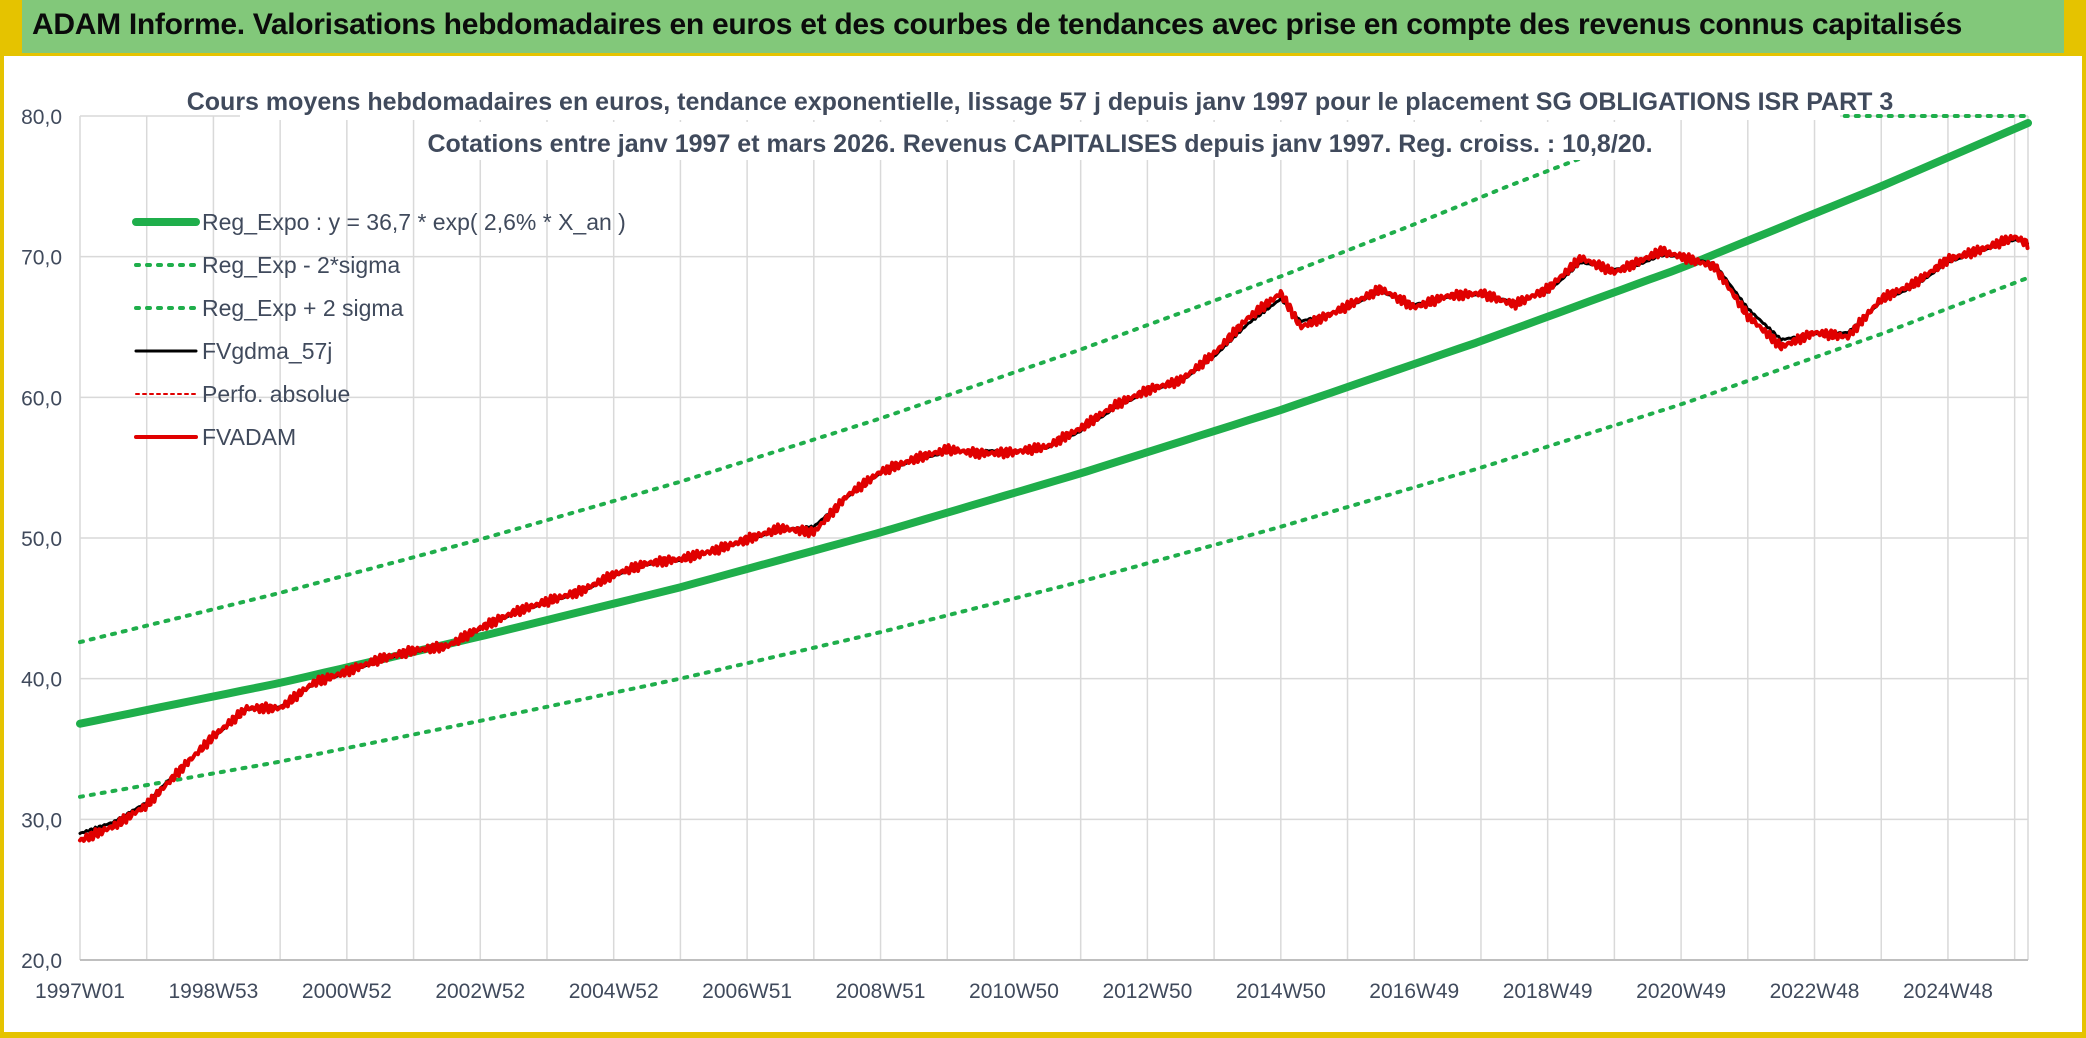  I want to click on x-tick-label: 2014W50, so click(1281, 991).